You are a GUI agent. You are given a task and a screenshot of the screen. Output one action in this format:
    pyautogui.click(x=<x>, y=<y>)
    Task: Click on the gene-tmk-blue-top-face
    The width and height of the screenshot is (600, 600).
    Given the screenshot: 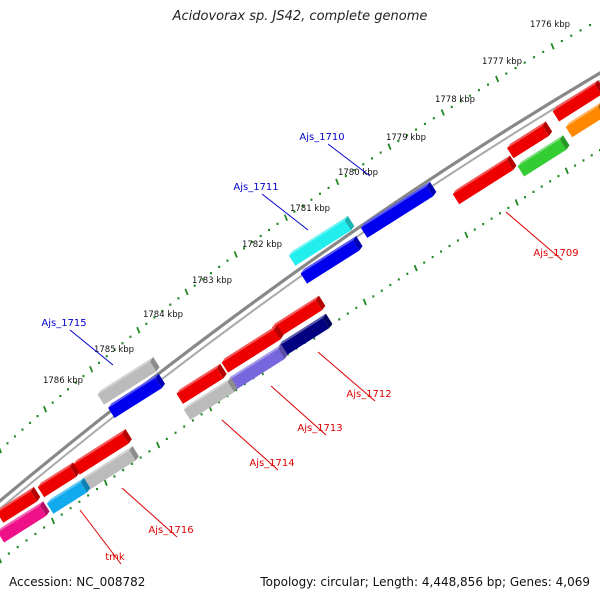 What is the action you would take?
    pyautogui.click(x=65, y=490)
    